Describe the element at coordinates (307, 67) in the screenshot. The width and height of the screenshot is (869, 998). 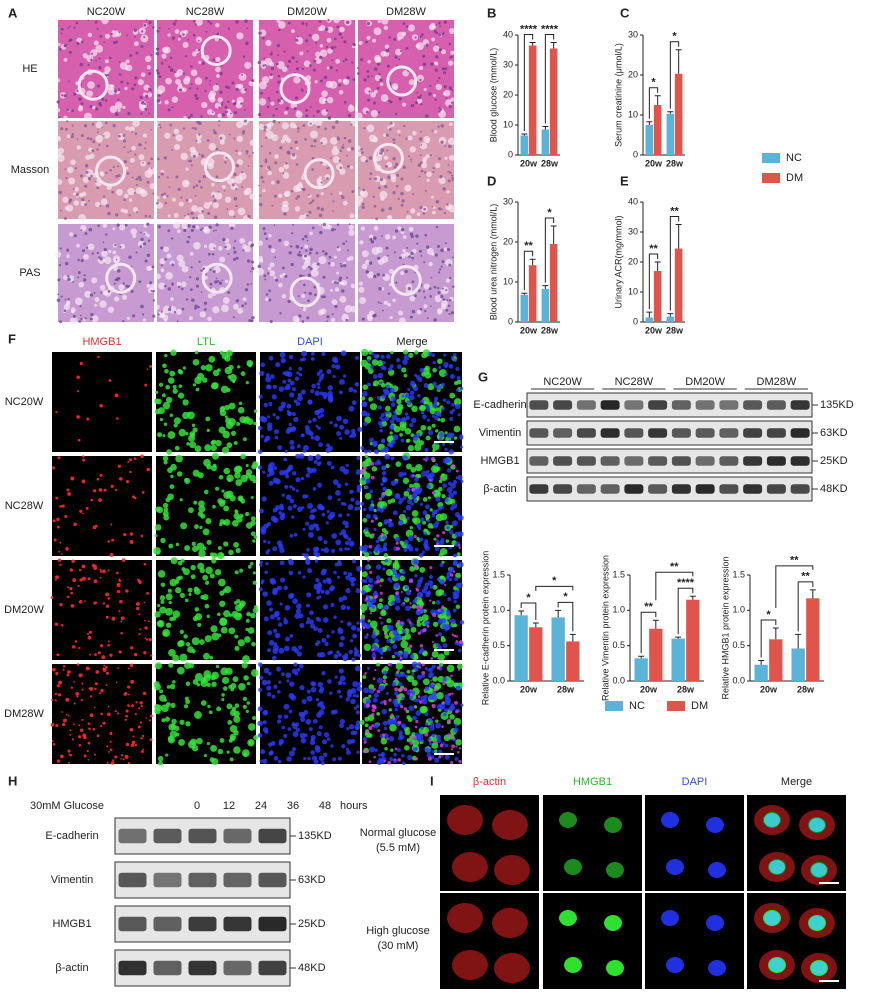
I see `texture` at that location.